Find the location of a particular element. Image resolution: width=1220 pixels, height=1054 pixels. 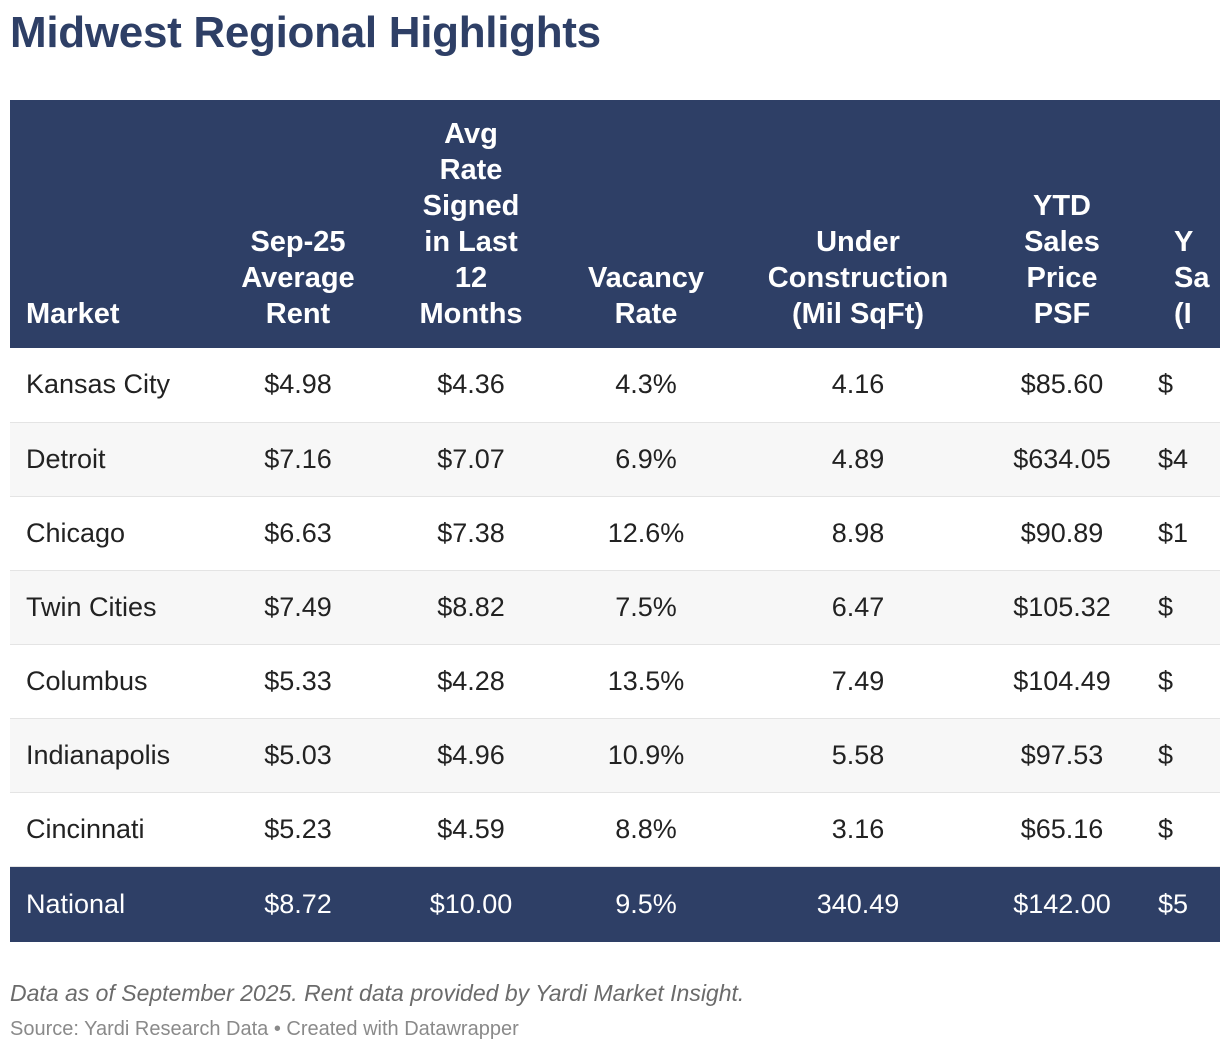

table-row-national: National $8.72 $10.00 9.5% 340.49 $142.00 $5 is located at coordinates (615, 904).